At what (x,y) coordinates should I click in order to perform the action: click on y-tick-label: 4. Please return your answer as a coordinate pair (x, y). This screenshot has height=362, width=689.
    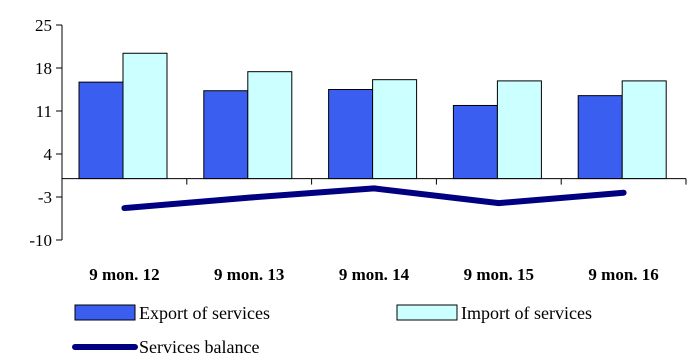
    Looking at the image, I should click on (48, 154).